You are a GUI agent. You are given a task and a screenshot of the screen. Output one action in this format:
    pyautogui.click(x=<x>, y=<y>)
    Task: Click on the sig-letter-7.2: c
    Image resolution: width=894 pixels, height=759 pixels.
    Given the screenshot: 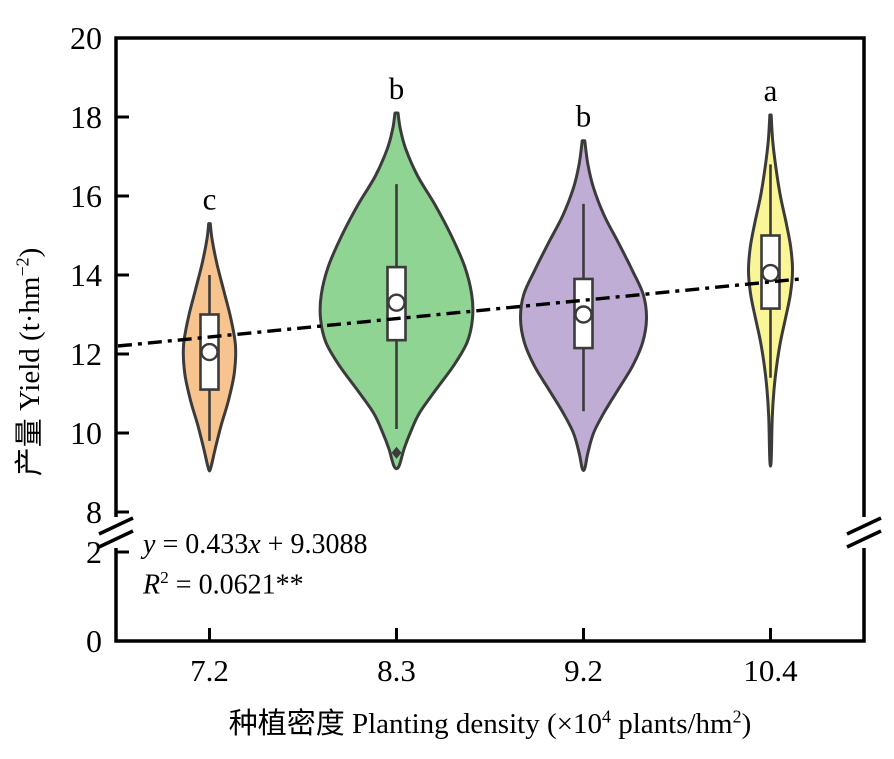 What is the action you would take?
    pyautogui.click(x=210, y=199)
    